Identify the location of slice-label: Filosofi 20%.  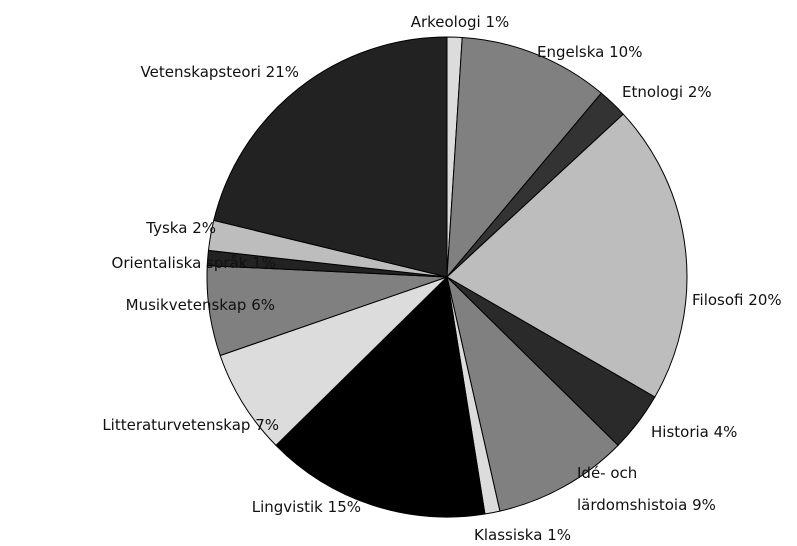
(737, 300).